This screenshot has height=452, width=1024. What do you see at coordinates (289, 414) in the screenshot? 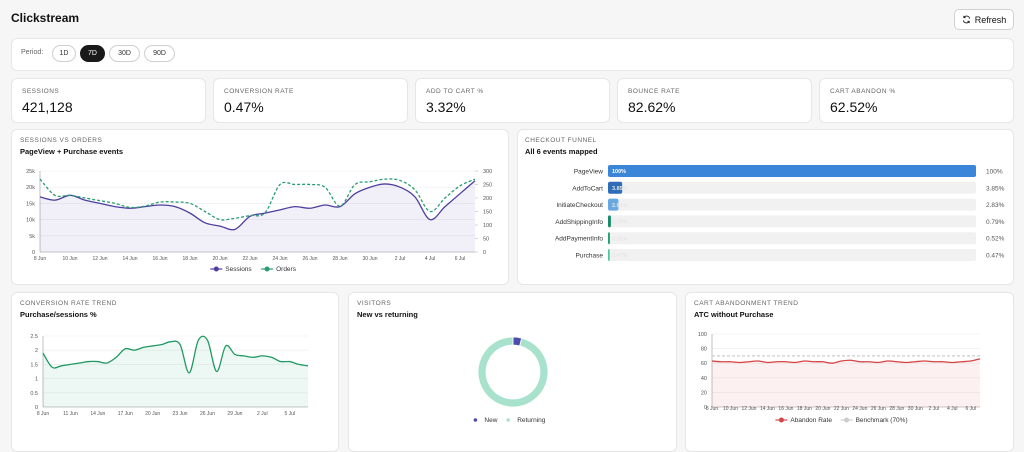
I see `x-tick-label: 5 Jul` at bounding box center [289, 414].